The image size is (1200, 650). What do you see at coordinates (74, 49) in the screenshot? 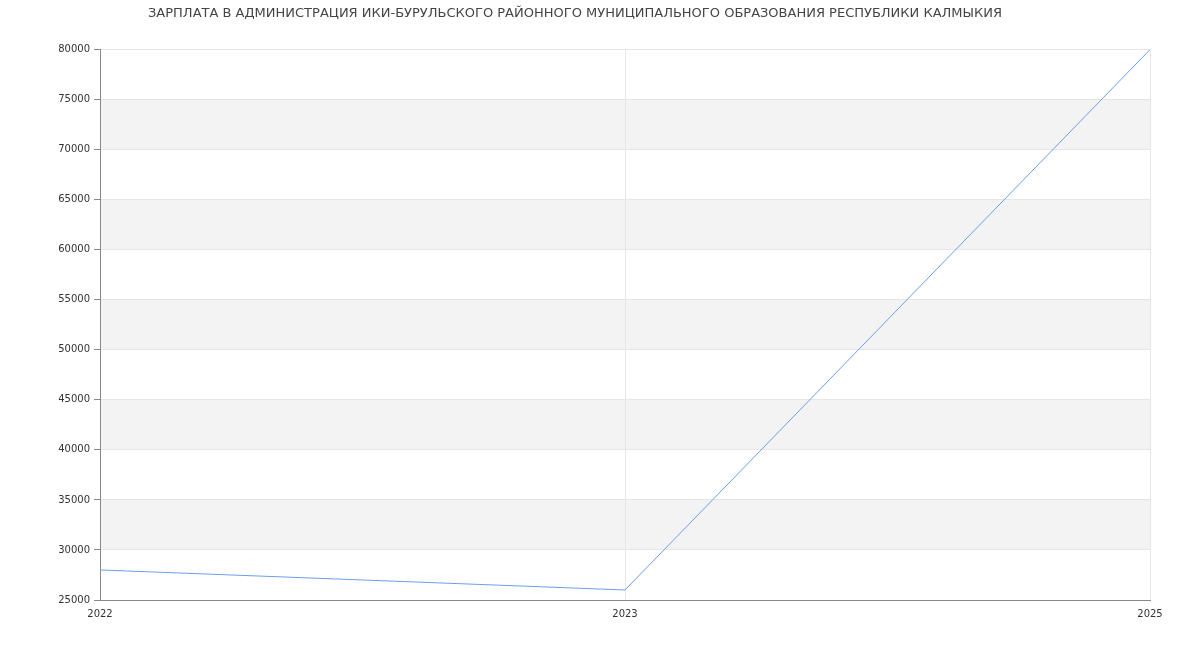
I see `y-tick-label: 80000` at bounding box center [74, 49].